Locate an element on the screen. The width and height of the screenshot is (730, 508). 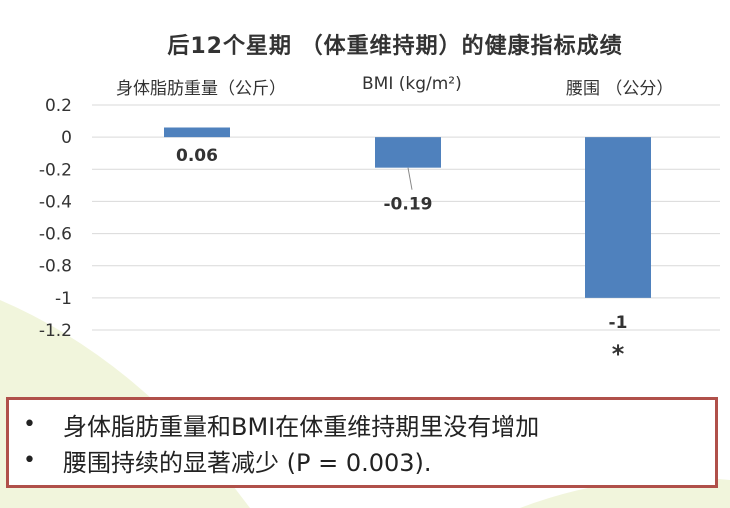
chart-title: 后12个星期 （体重维持期）的健康指标成绩 is located at coordinates (395, 46).